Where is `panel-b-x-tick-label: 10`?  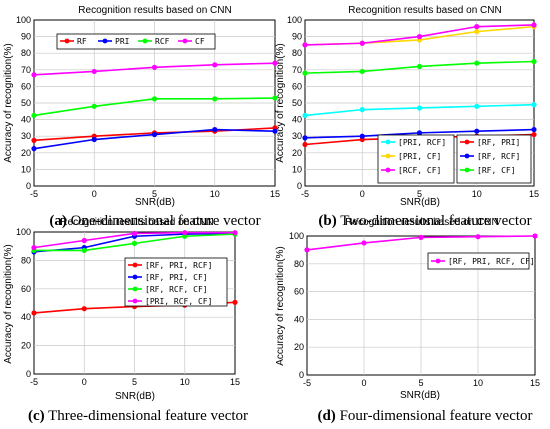
panel-b-x-tick-label: 10 is located at coordinates (477, 194).